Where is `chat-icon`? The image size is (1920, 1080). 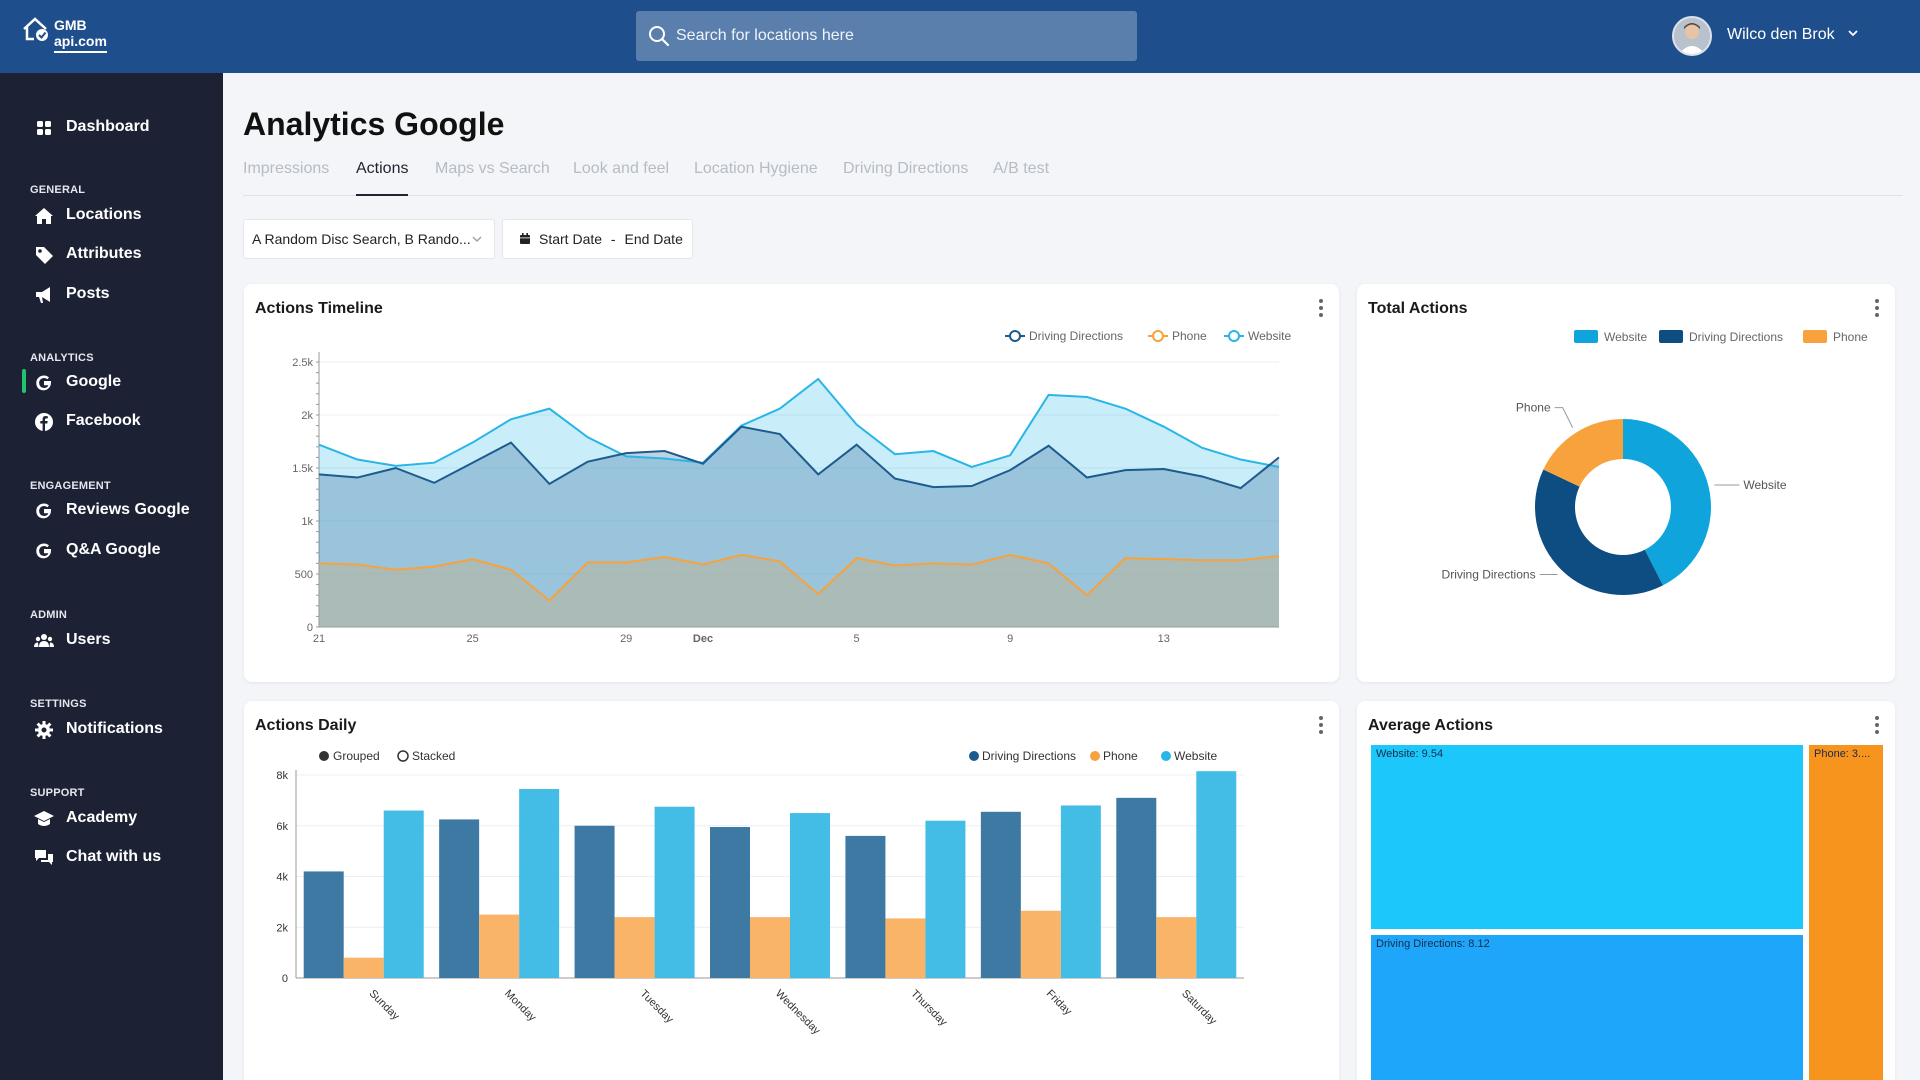 chat-icon is located at coordinates (44, 857).